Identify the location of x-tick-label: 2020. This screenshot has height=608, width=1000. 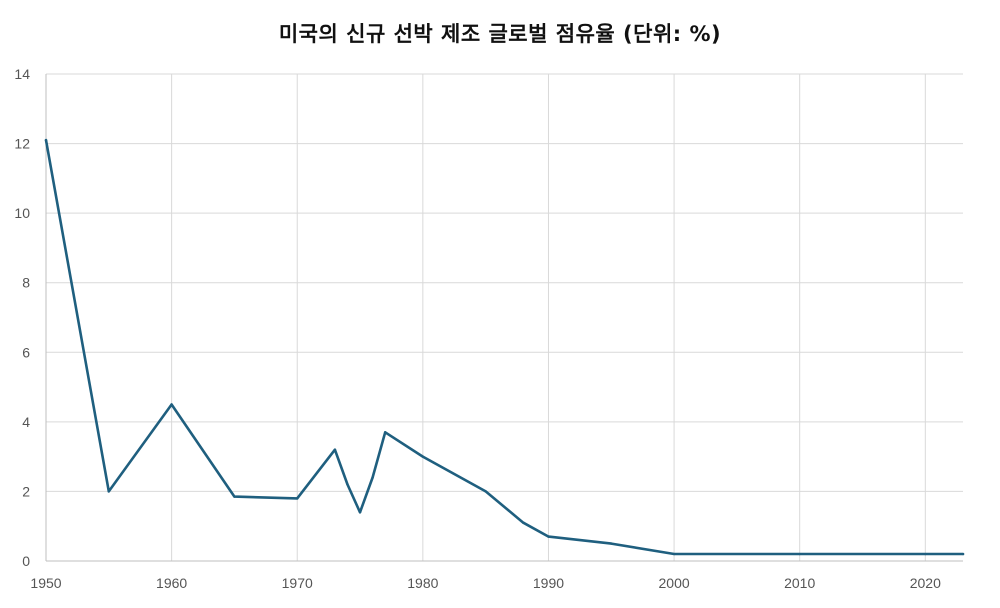
(925, 583).